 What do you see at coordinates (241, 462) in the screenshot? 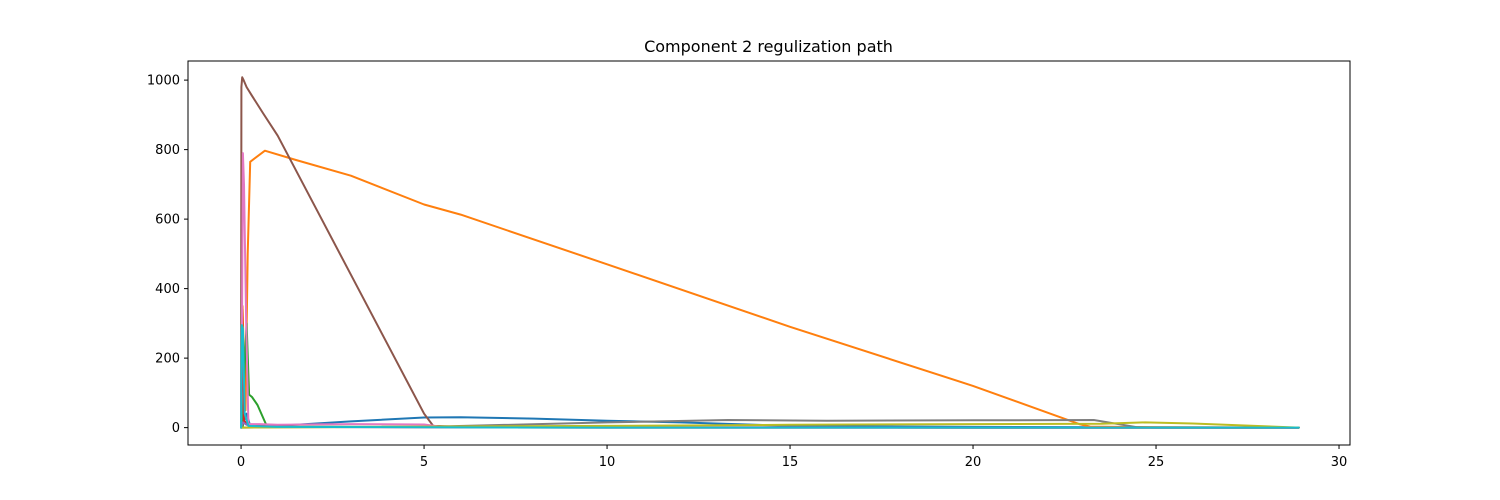
I see `x-tick-label: 0` at bounding box center [241, 462].